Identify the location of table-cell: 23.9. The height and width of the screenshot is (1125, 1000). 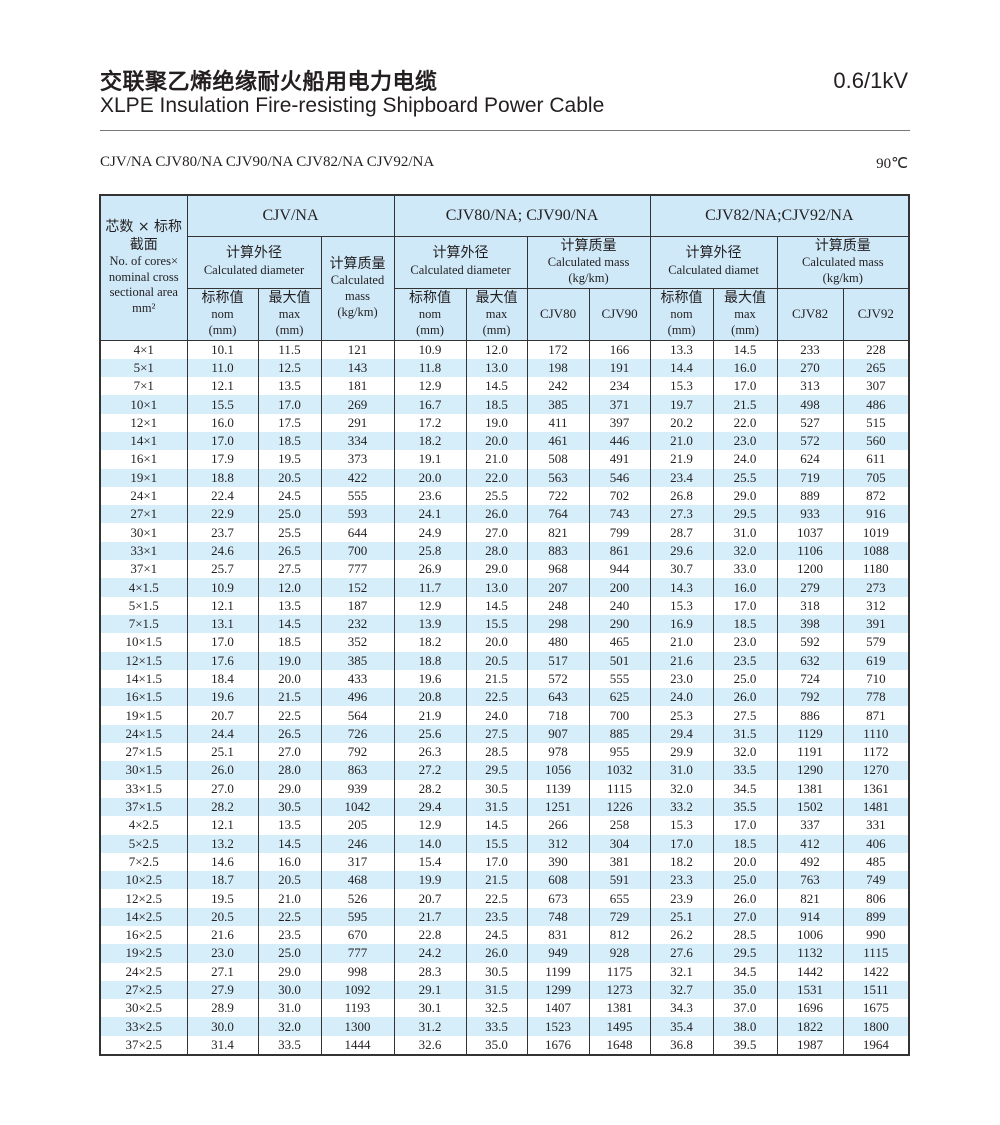
(681, 898).